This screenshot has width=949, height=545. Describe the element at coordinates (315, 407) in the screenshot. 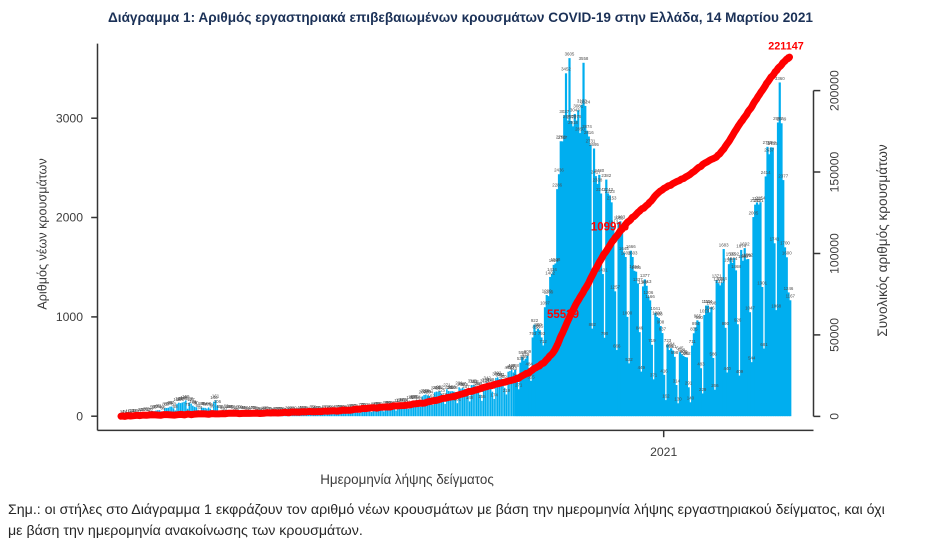

I see `svg-text: 46` at that location.